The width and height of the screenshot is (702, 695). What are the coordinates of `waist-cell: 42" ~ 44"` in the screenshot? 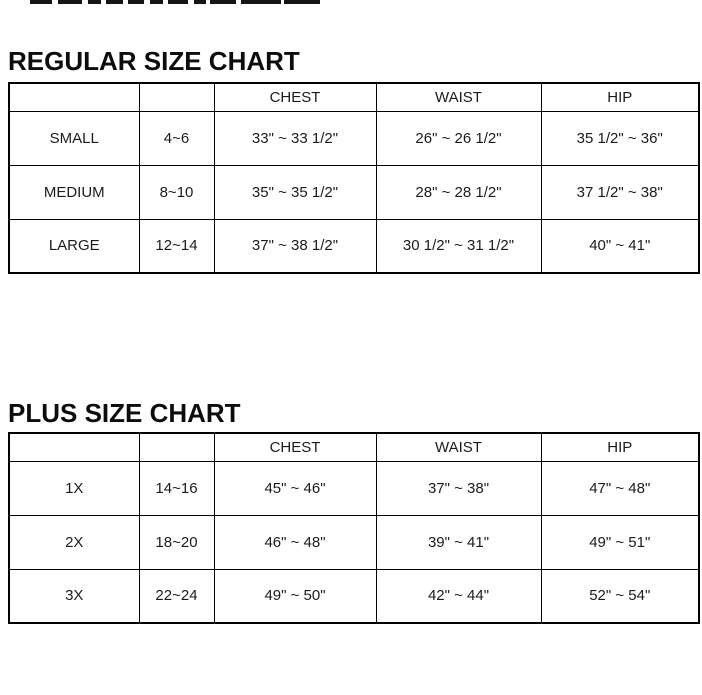 It's located at (458, 596).